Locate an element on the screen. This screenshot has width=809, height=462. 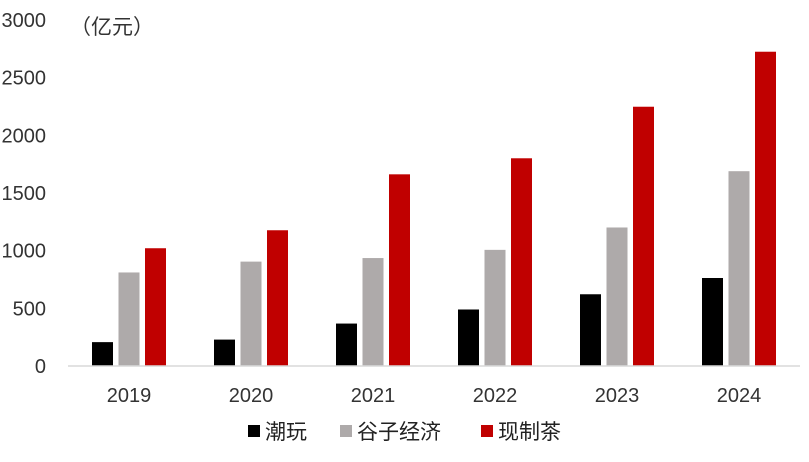
y-tick-label: 1000 is located at coordinates (24, 252).